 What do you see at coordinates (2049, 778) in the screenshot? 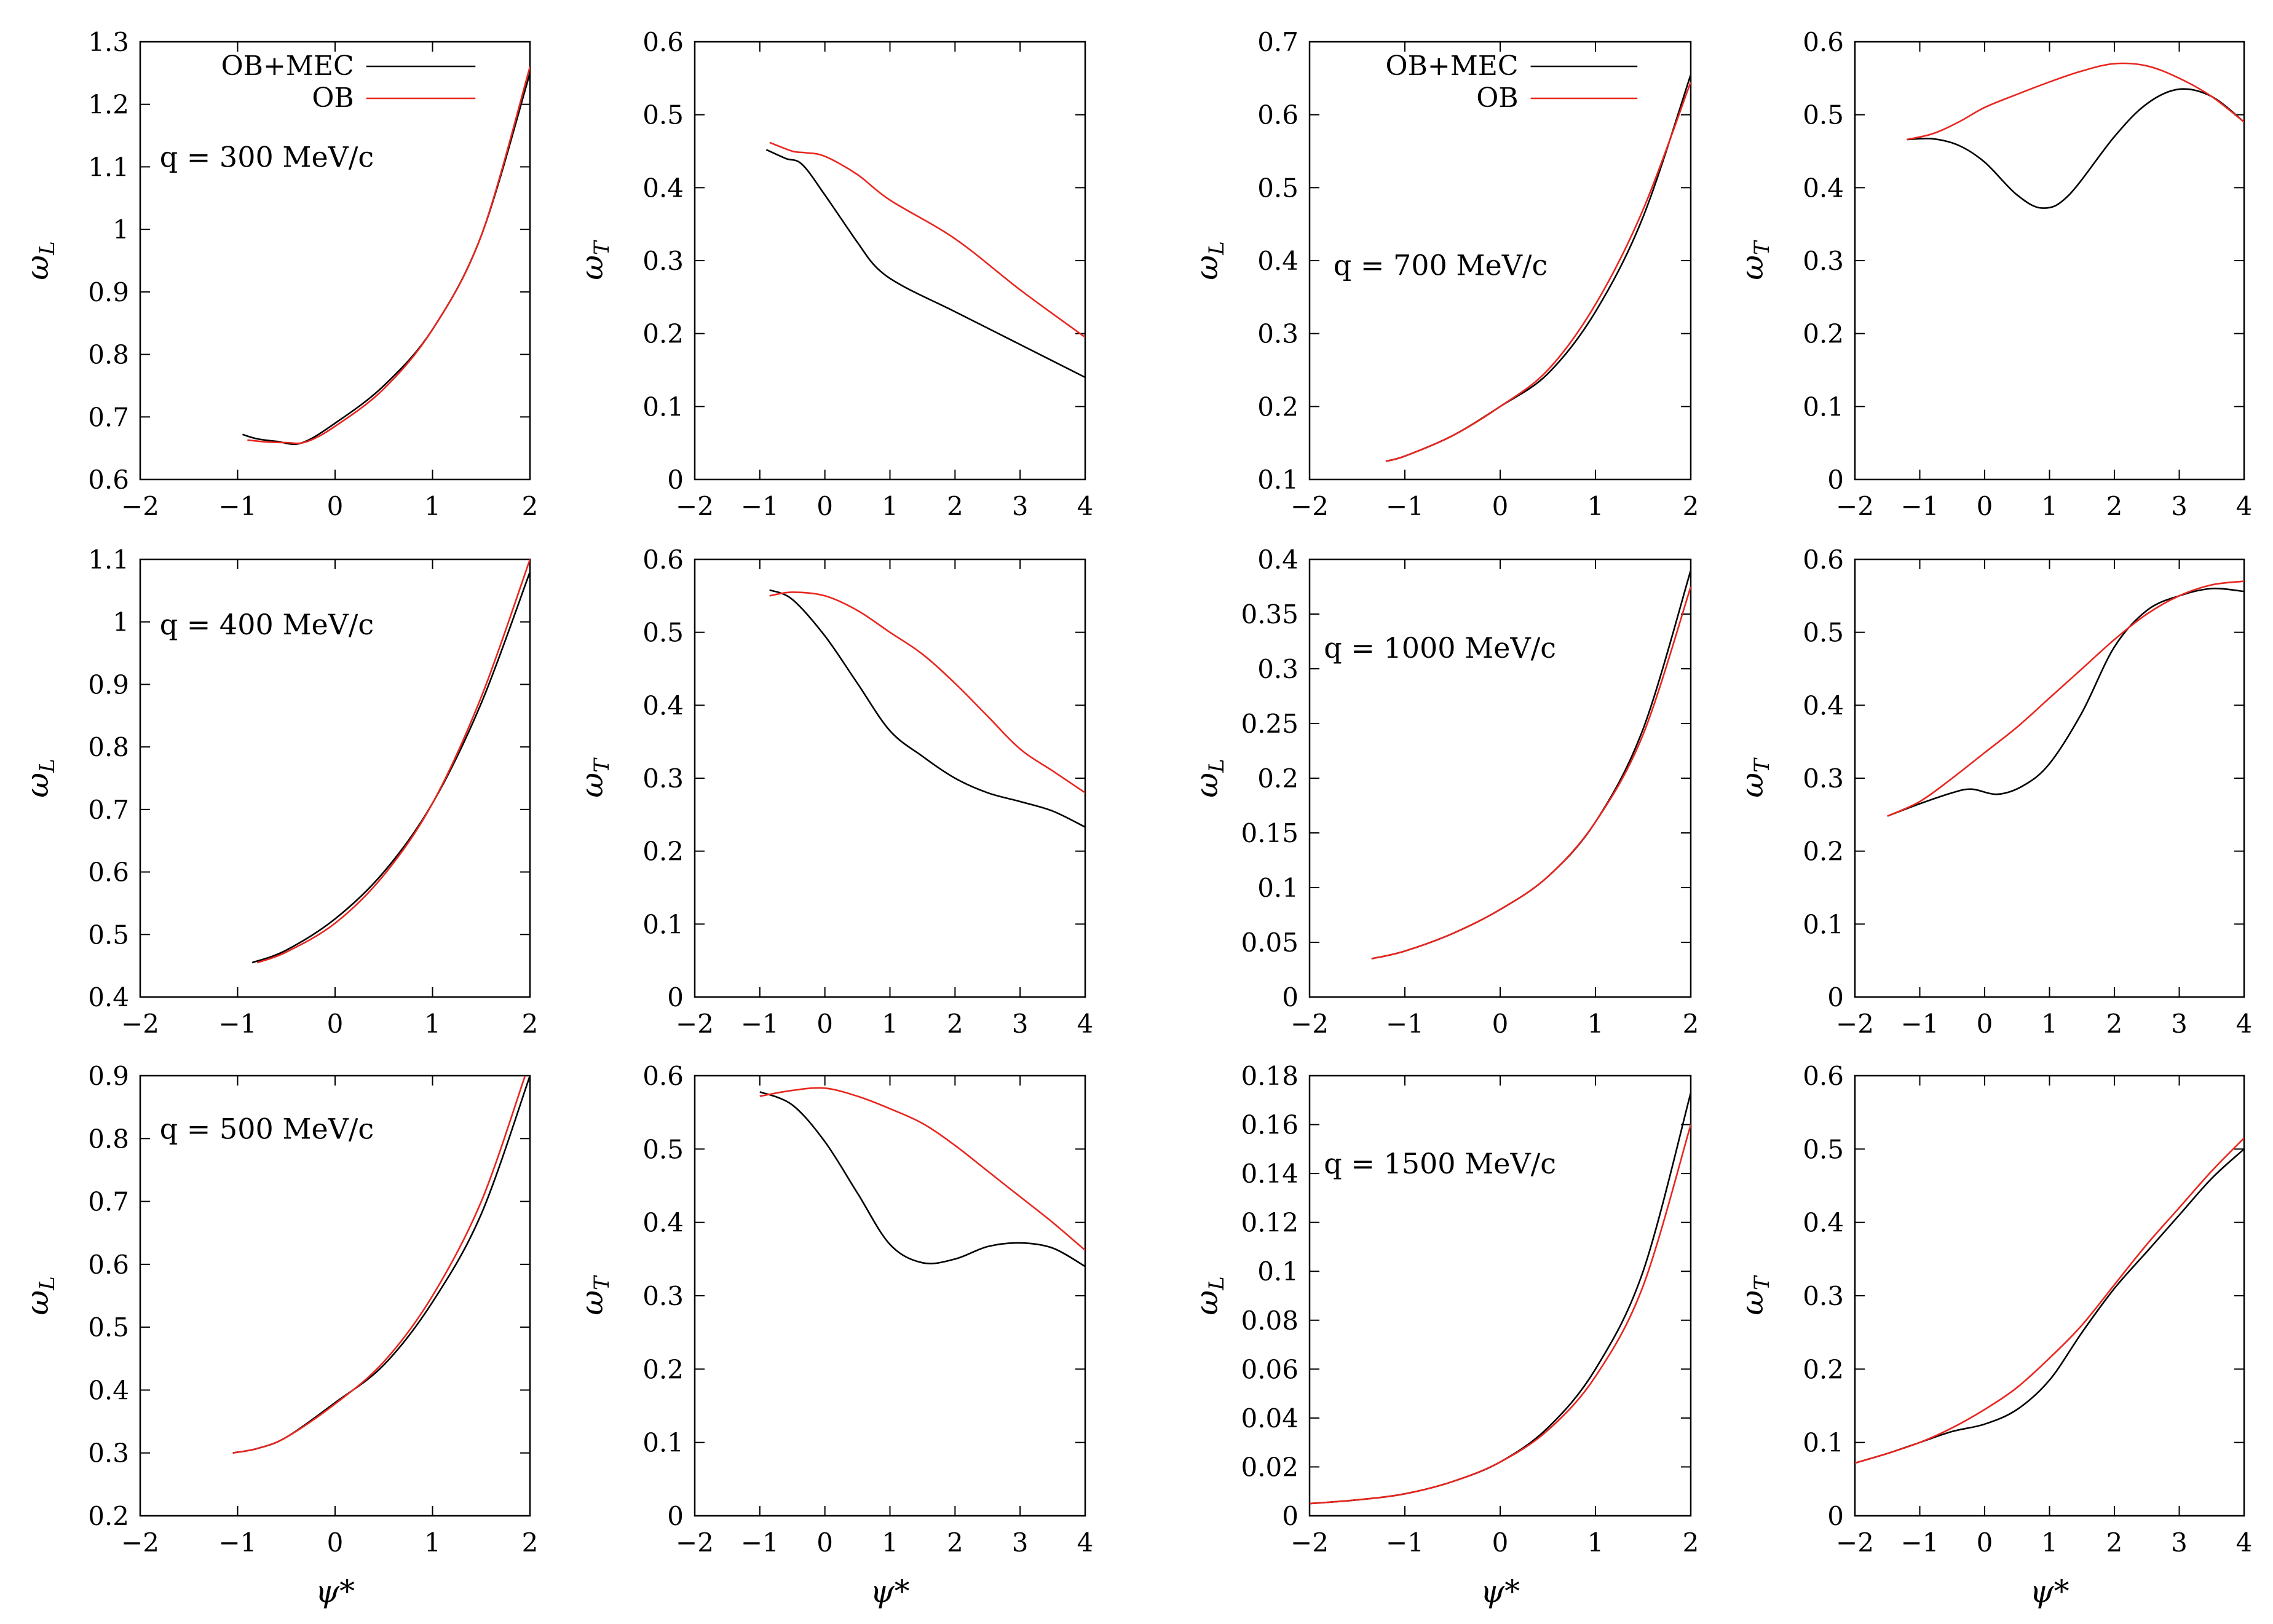
I see `plot-frame` at bounding box center [2049, 778].